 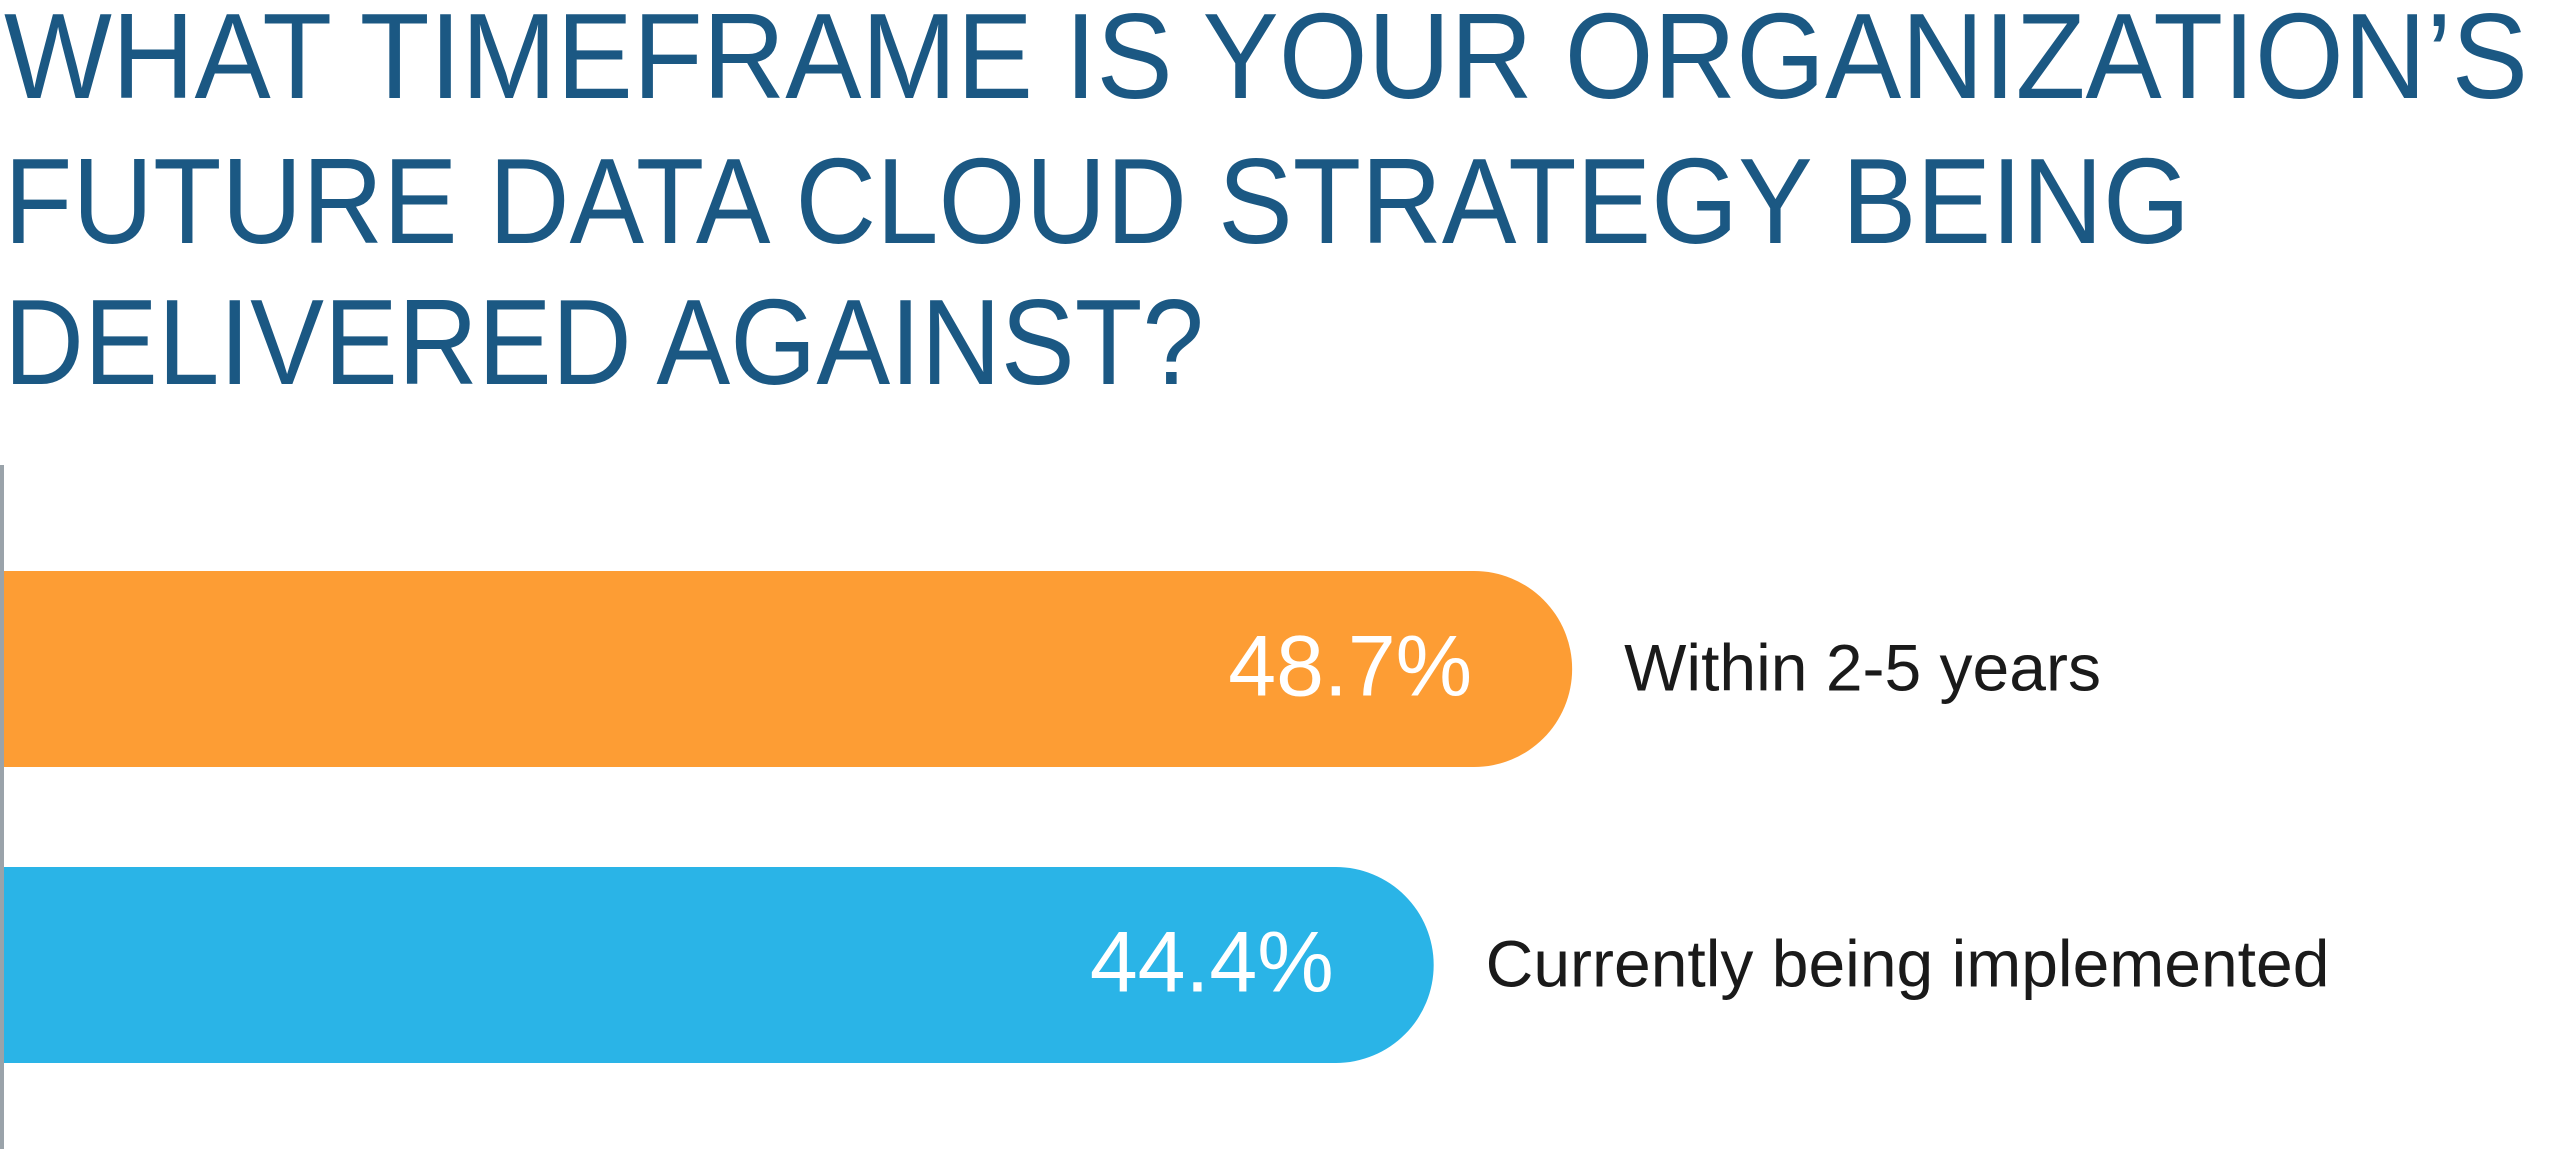 What do you see at coordinates (604, 342) in the screenshot?
I see `chart-title: DELIVERED AGAINST?` at bounding box center [604, 342].